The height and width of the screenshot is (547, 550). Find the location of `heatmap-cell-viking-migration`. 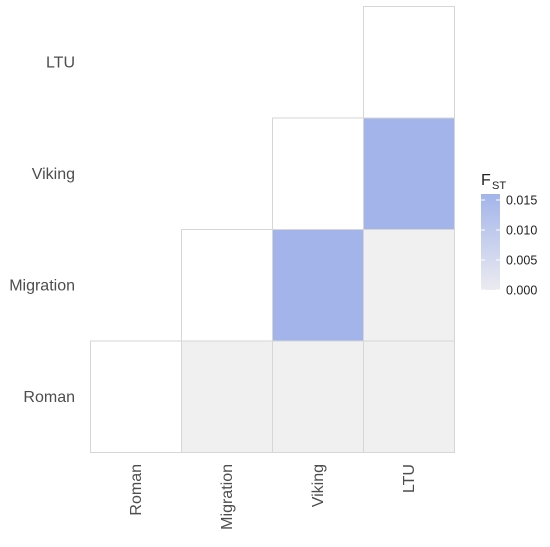

heatmap-cell-viking-migration is located at coordinates (318, 285).